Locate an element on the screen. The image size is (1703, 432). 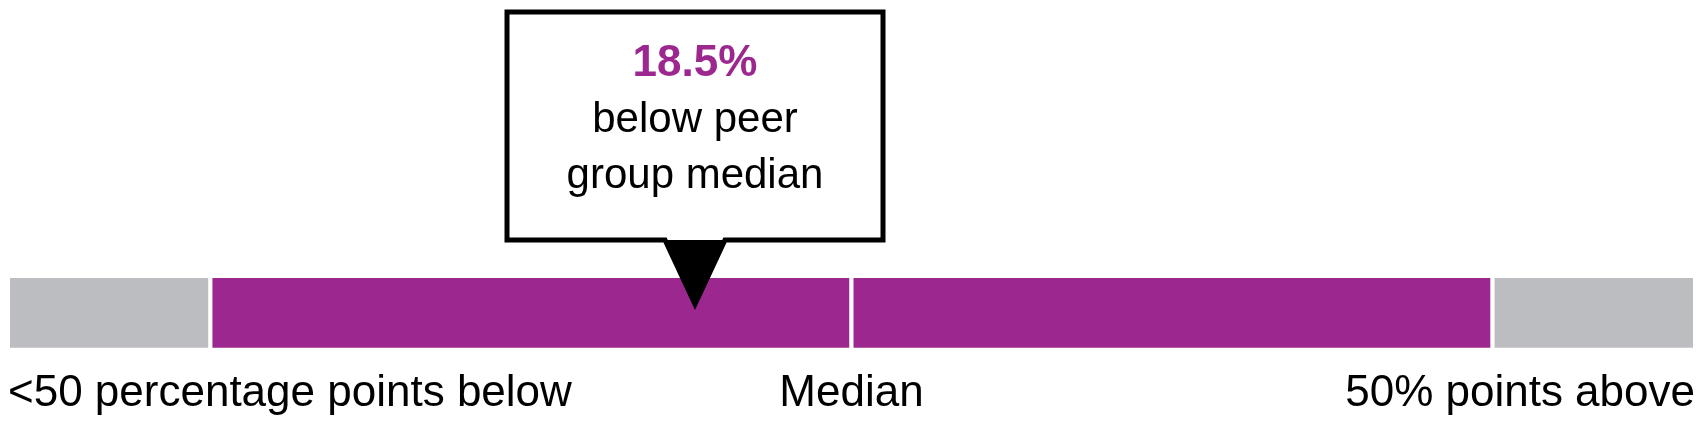
text: 18.5% is located at coordinates (695, 60).